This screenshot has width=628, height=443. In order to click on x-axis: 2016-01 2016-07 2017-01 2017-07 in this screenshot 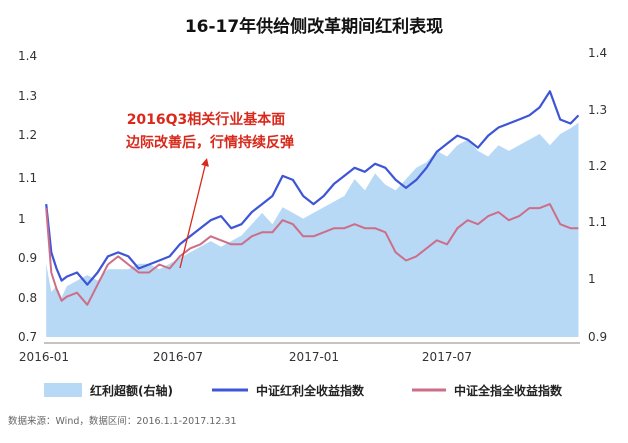, I will do `click(245, 357)`.